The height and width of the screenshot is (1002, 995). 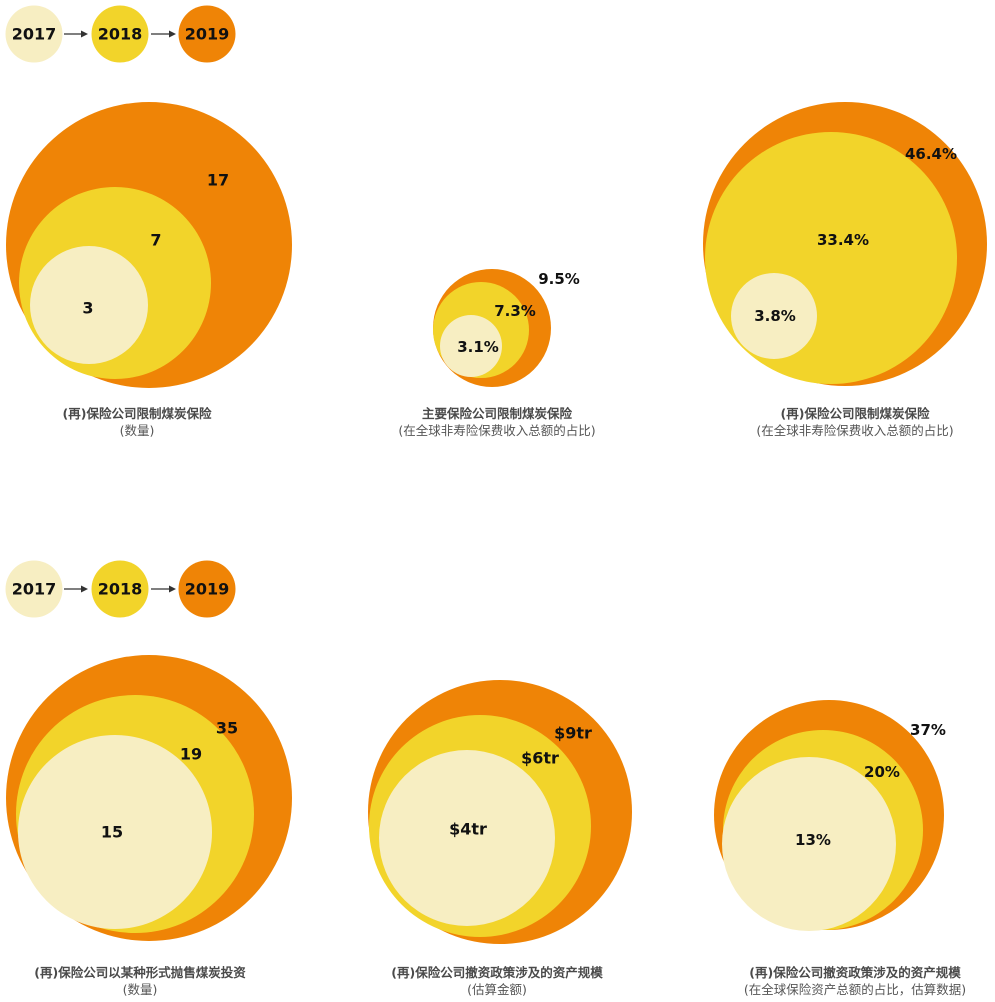 I want to click on chart-panel-3: 3.8% 33.4% 46.4%, so click(x=845, y=244).